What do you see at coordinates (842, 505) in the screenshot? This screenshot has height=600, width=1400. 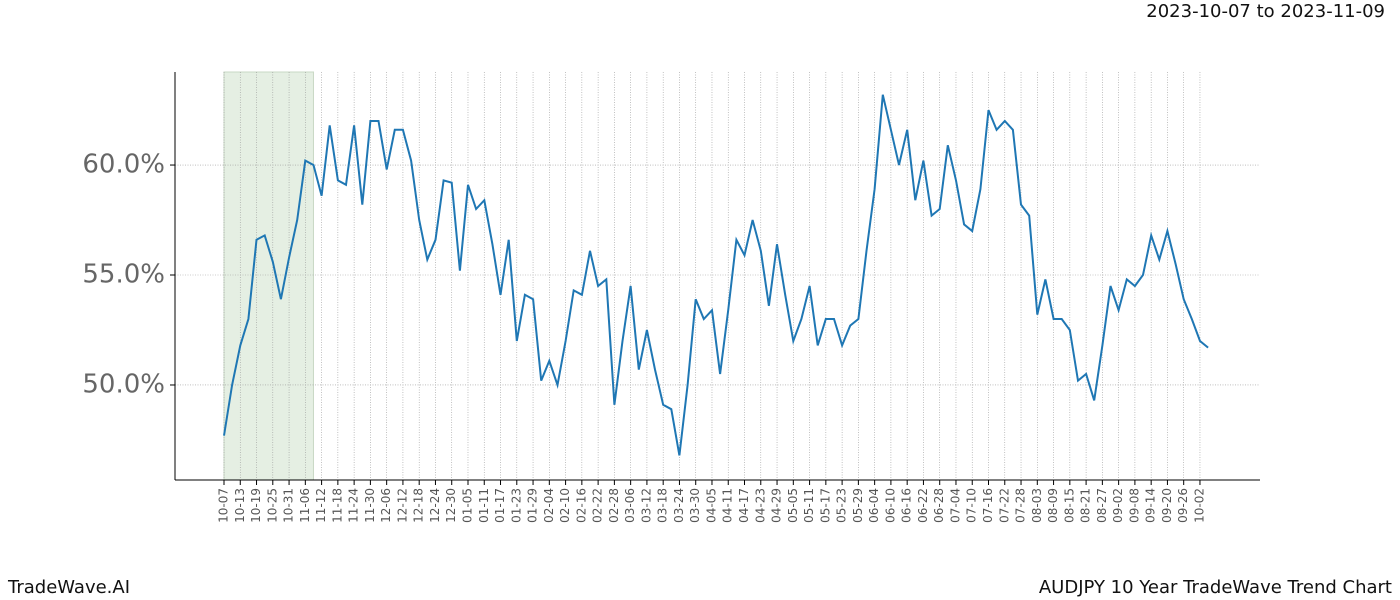 I see `x-tick-label: 05-23` at bounding box center [842, 505].